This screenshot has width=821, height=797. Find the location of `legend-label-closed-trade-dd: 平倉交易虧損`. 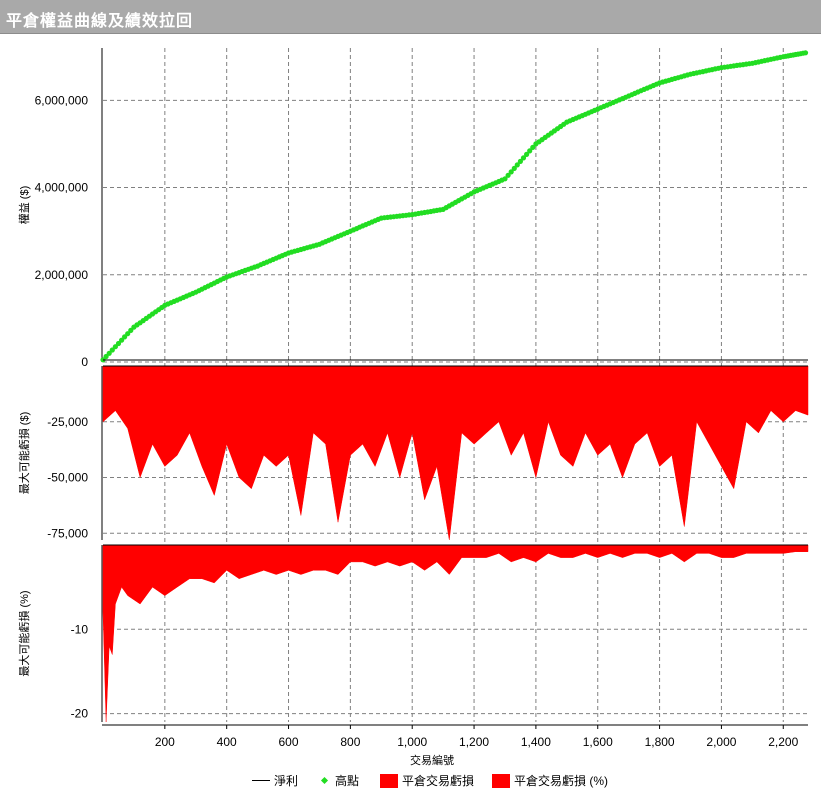

legend-label-closed-trade-dd: 平倉交易虧損 is located at coordinates (438, 781).